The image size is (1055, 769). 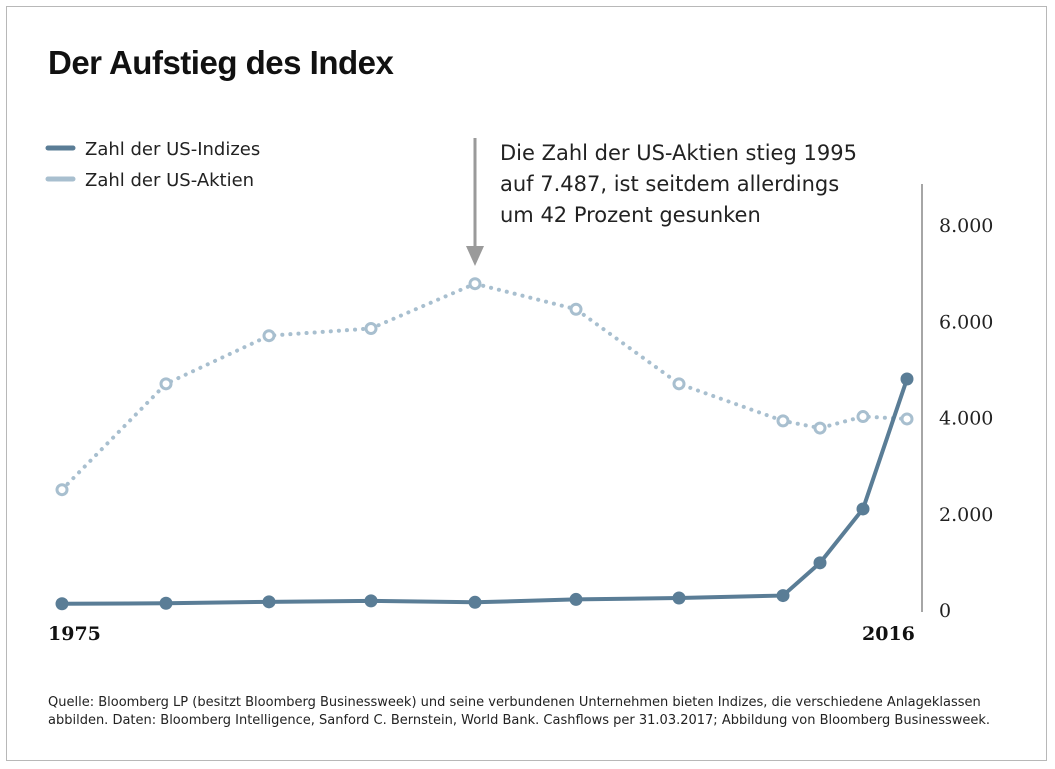 I want to click on y-tick-label: 0, so click(x=945, y=611).